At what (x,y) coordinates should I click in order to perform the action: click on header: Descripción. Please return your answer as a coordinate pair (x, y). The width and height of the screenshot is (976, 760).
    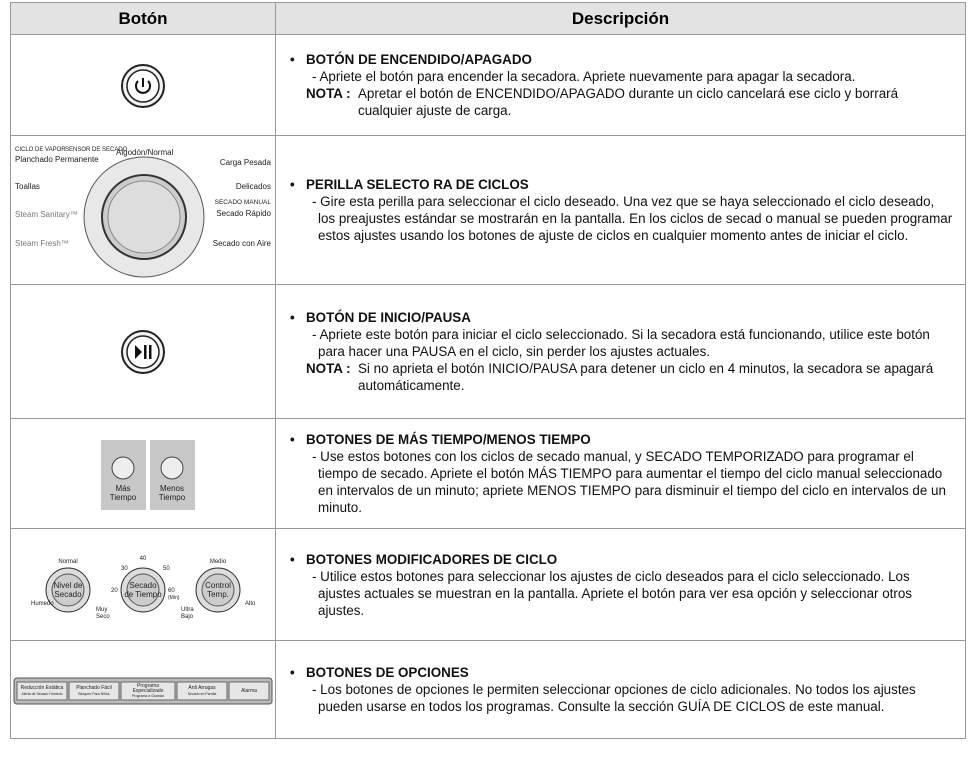
    Looking at the image, I should click on (620, 18).